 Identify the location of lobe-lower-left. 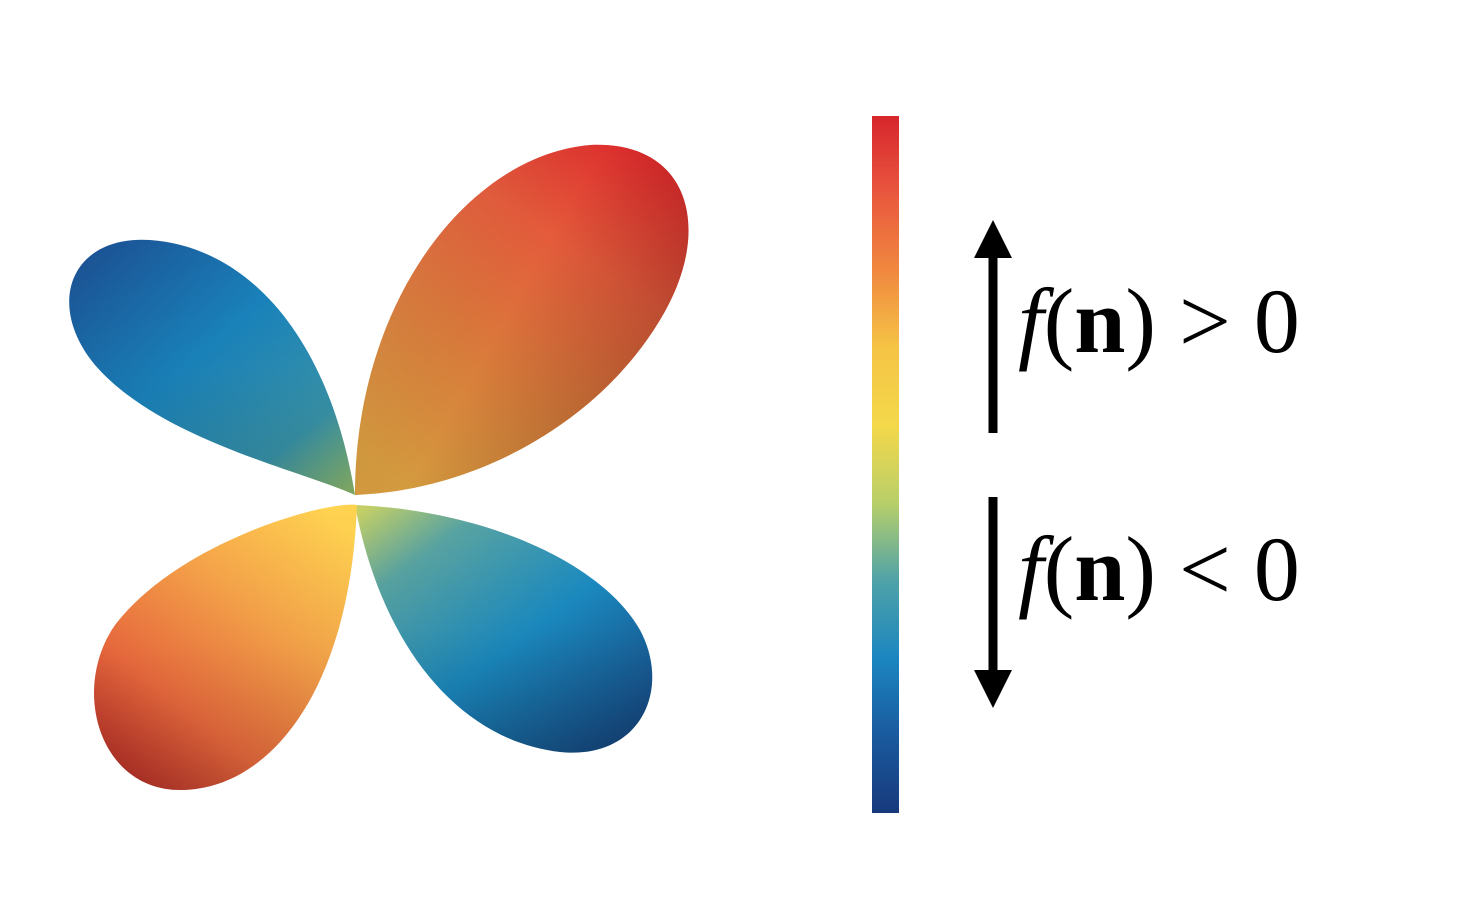
(226, 647).